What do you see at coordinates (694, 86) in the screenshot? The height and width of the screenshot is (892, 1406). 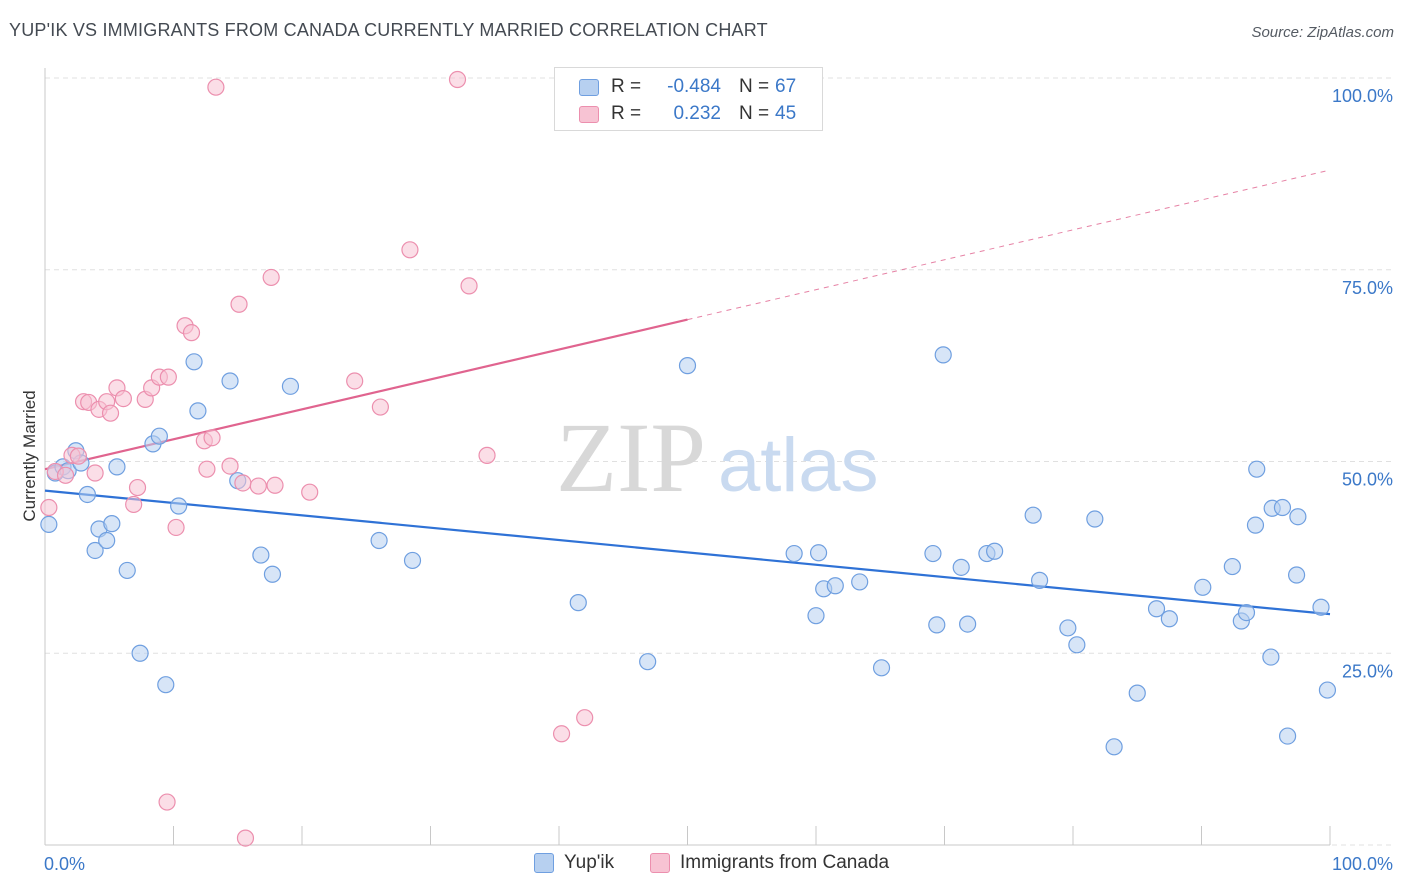 I see `r-value: -0.484` at bounding box center [694, 86].